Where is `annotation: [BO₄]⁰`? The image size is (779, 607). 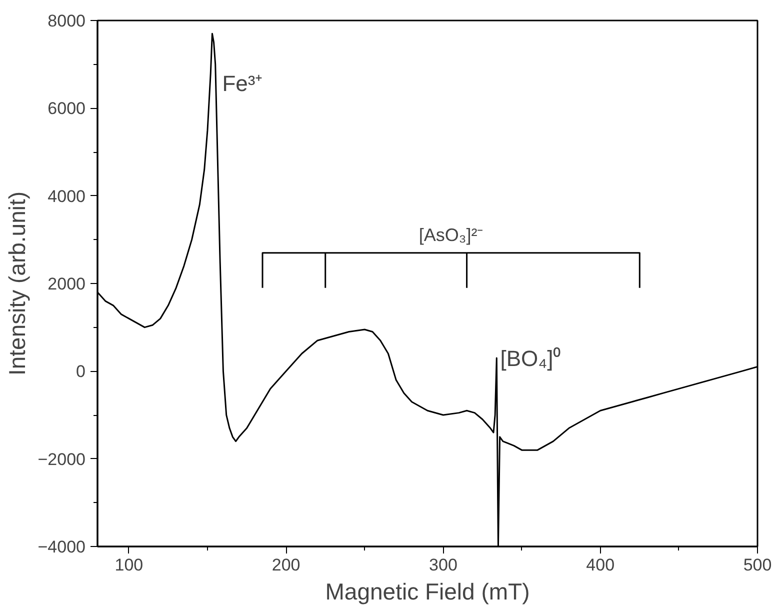
annotation: [BO₄]⁰ is located at coordinates (531, 359).